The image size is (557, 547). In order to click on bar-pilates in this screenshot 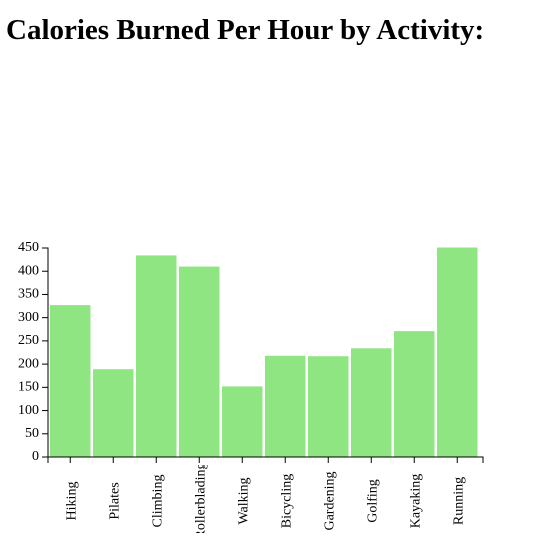, I will do `click(113, 413)`.